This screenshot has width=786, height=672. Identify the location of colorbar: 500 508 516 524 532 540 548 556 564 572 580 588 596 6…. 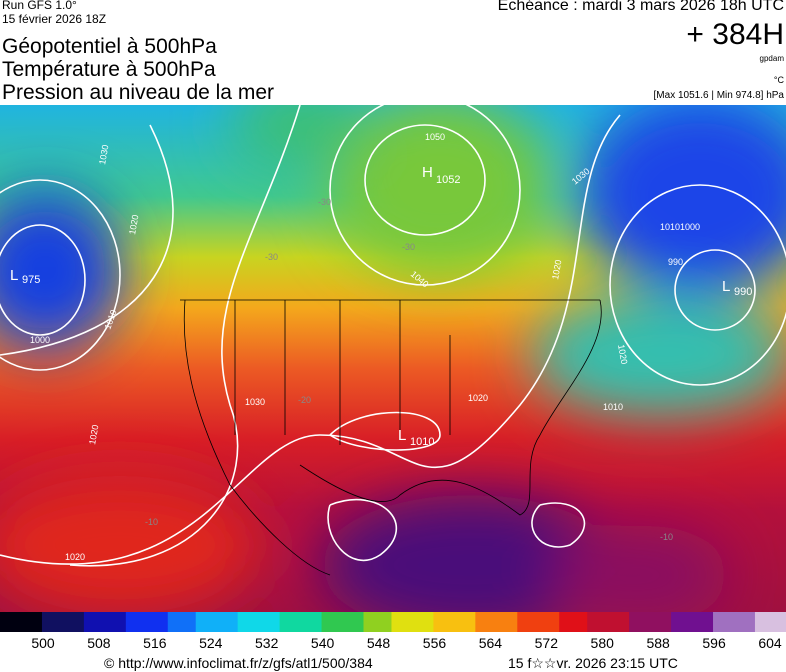
(393, 631).